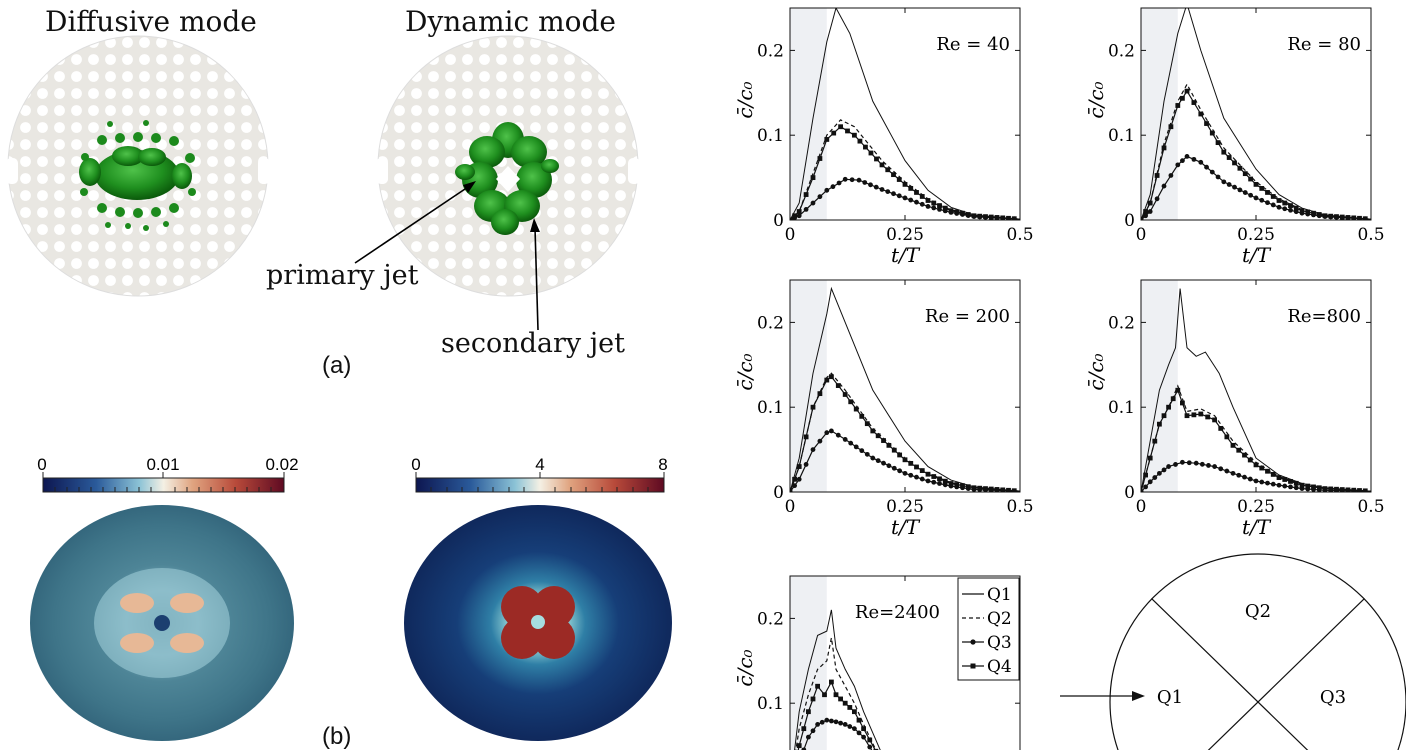 This screenshot has width=1406, height=751. Describe the element at coordinates (281, 464) in the screenshot. I see `left-cb-tick-2: 0.02` at that location.